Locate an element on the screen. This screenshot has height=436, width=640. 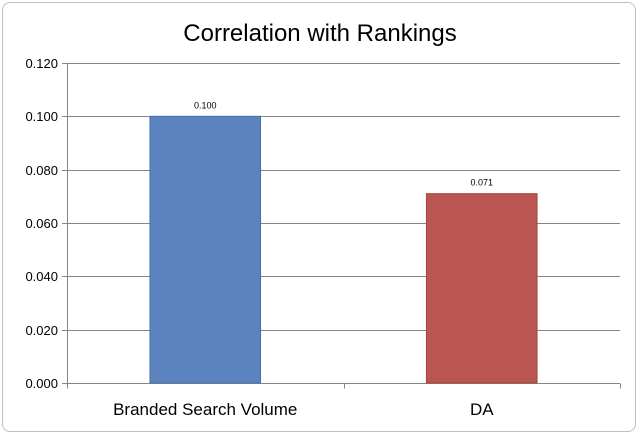
y-tick-label: 0.020 is located at coordinates (41, 330).